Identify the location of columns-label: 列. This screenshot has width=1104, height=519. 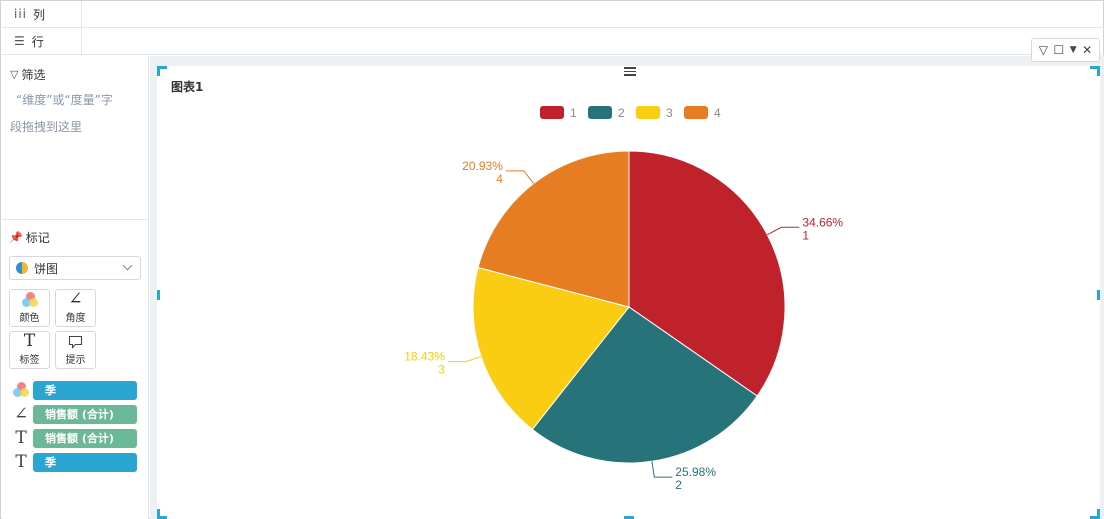
(39, 14).